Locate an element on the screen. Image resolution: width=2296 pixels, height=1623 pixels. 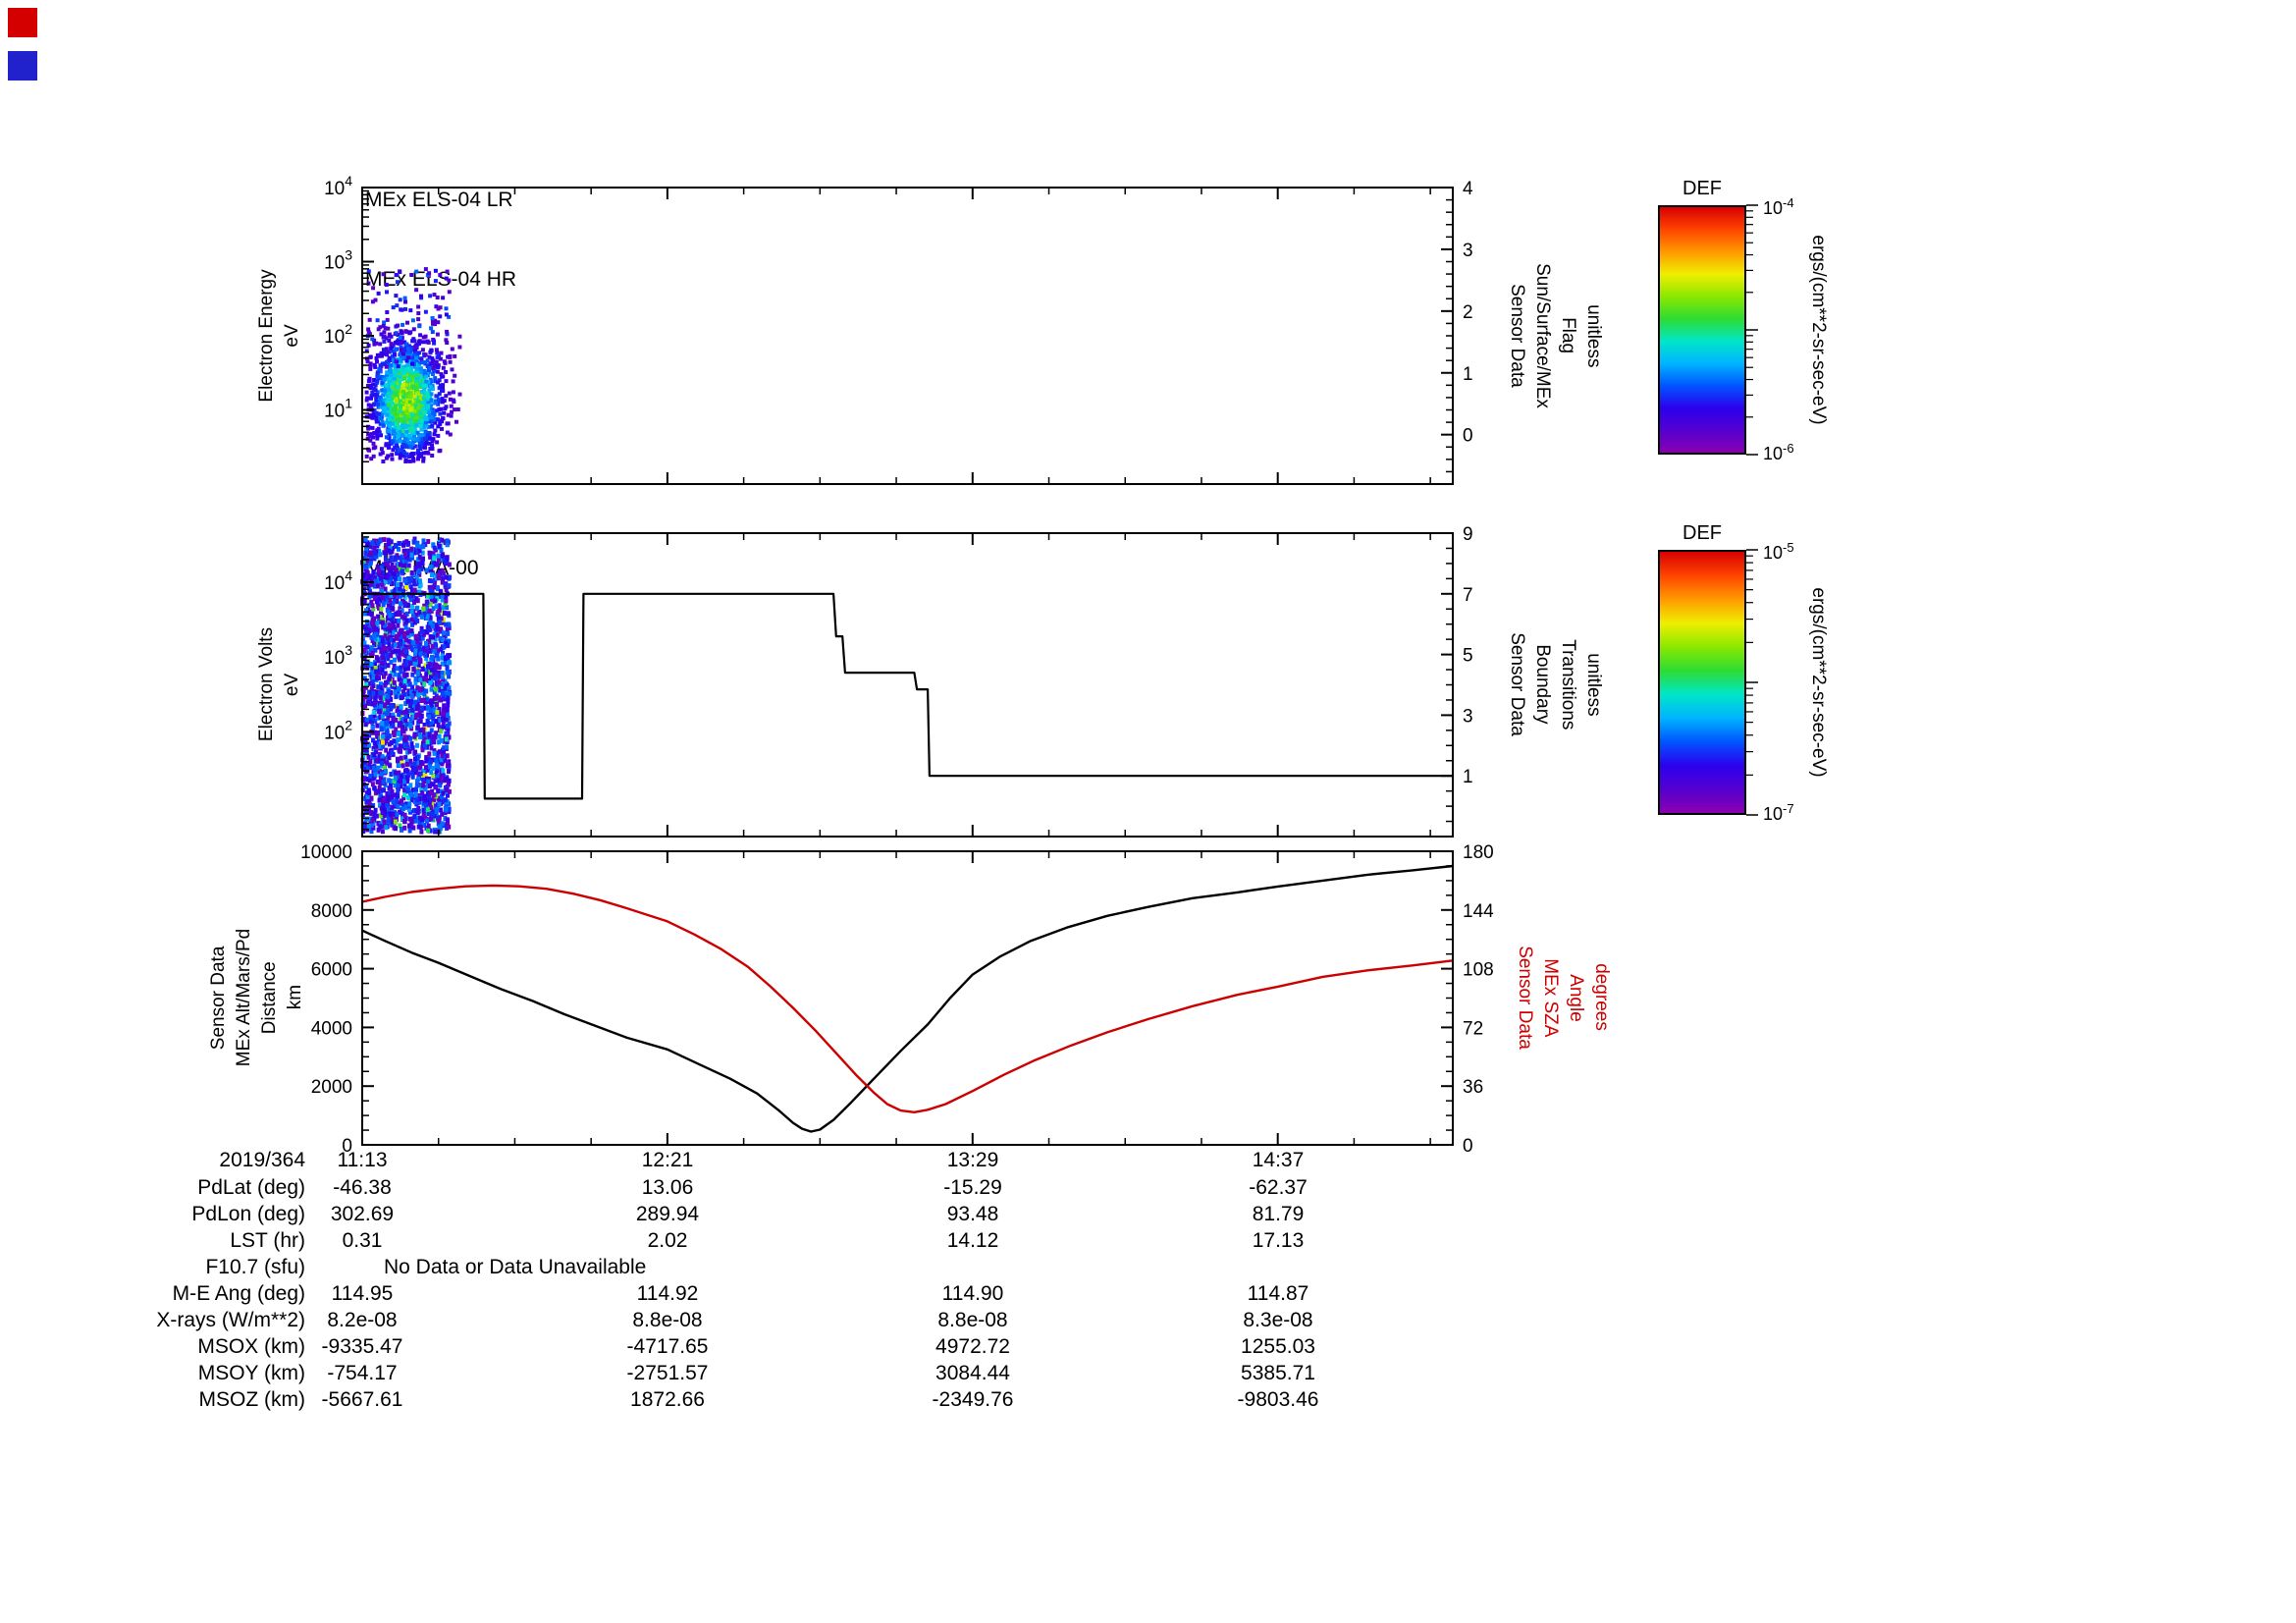
ancillary-row: M-E Ang (deg) 114.95 114.92 114.90 114.87 is located at coordinates (810, 1295).